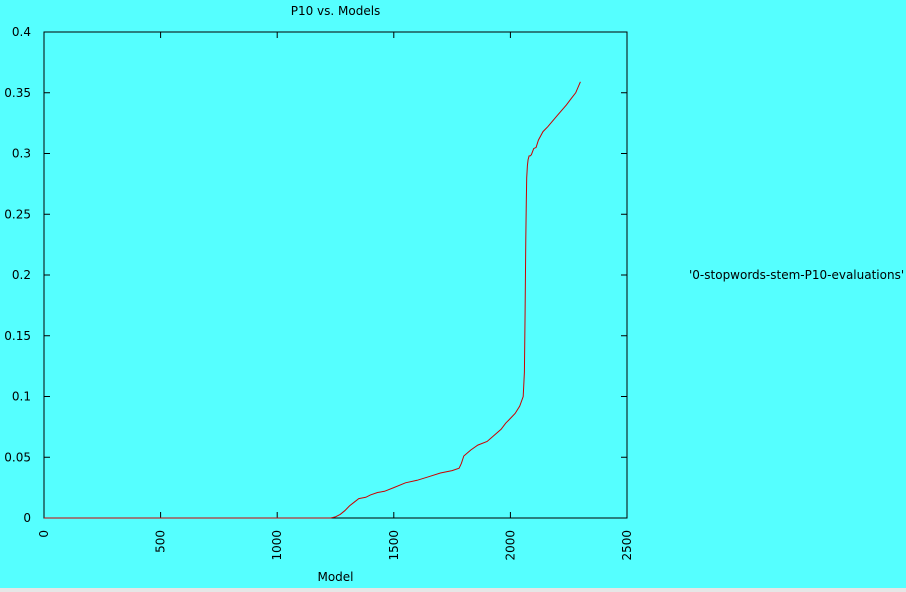  I want to click on y-tick-label: 0.15, so click(17, 336).